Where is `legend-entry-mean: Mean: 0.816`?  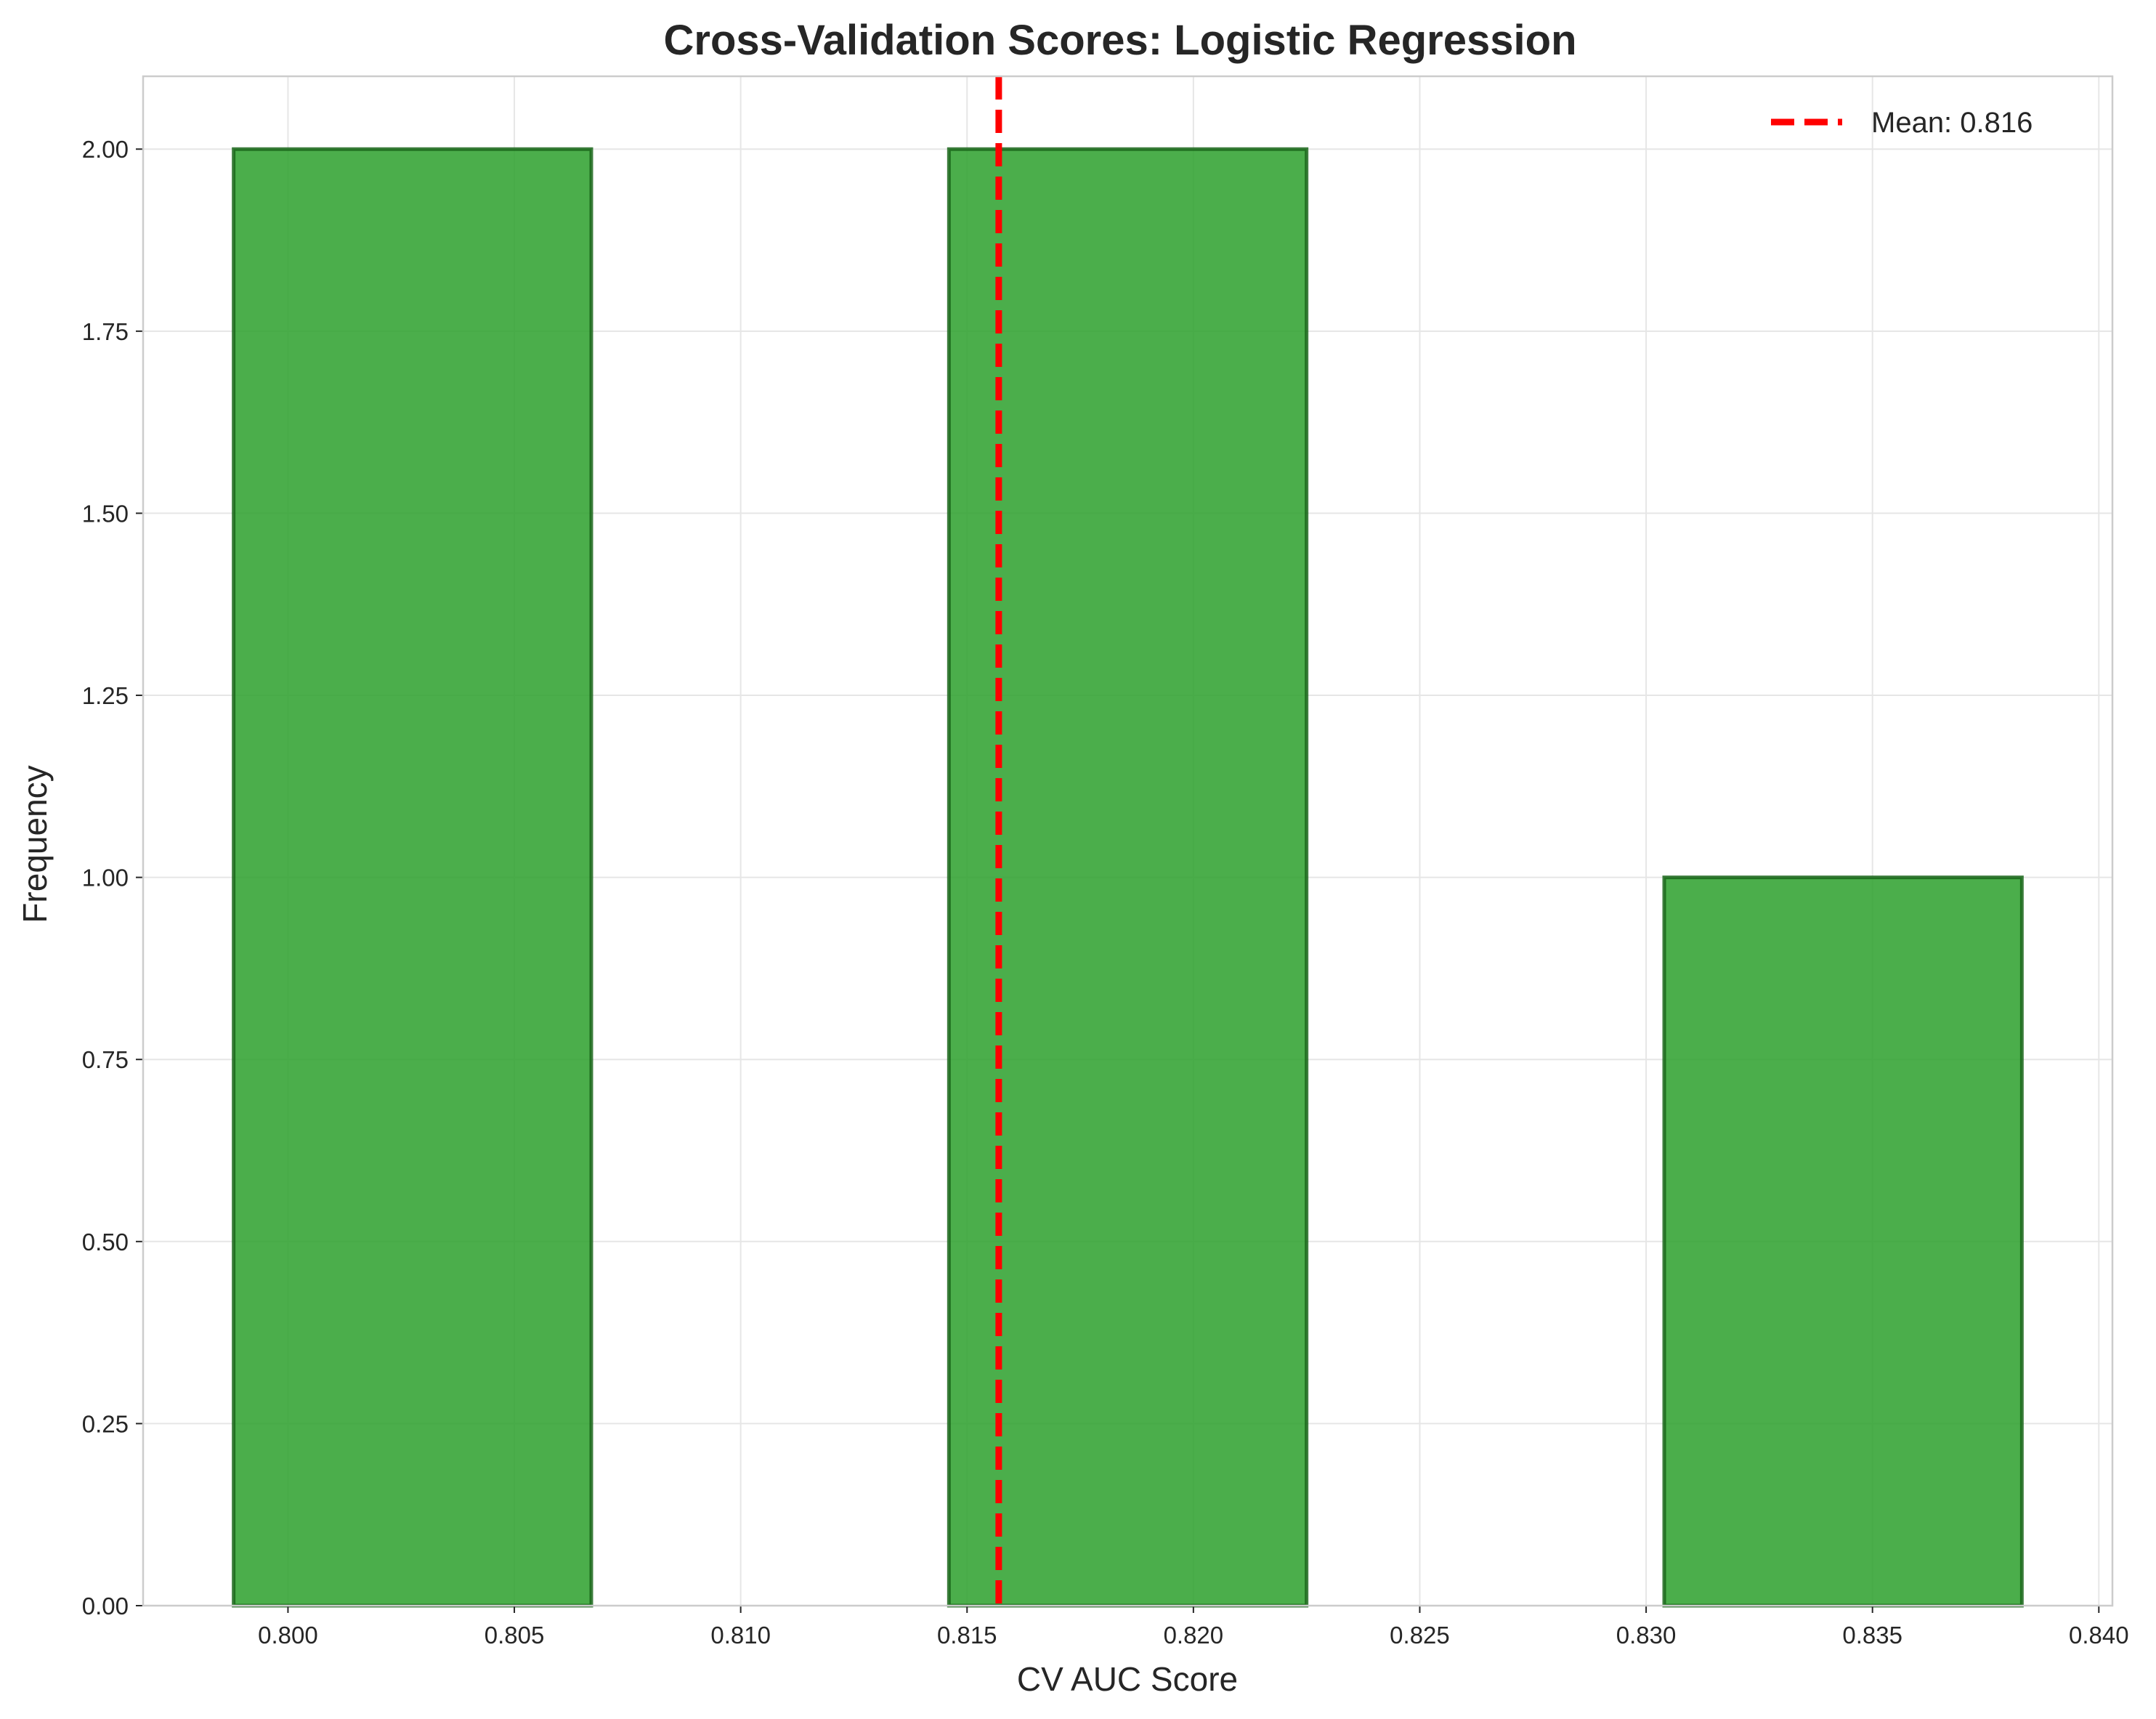
legend-entry-mean: Mean: 0.816 is located at coordinates (1952, 123).